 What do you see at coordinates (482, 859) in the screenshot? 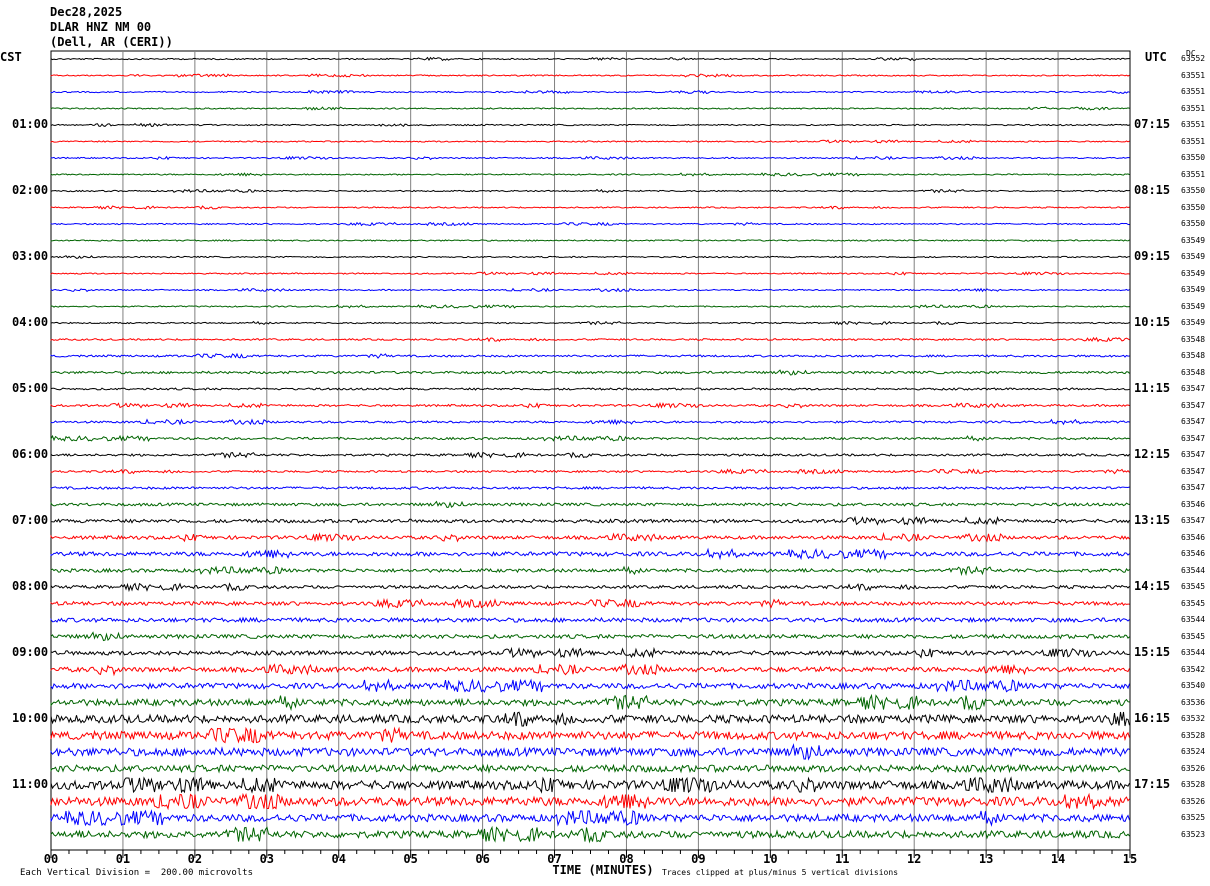
I see `x-tick-label: 06` at bounding box center [482, 859].